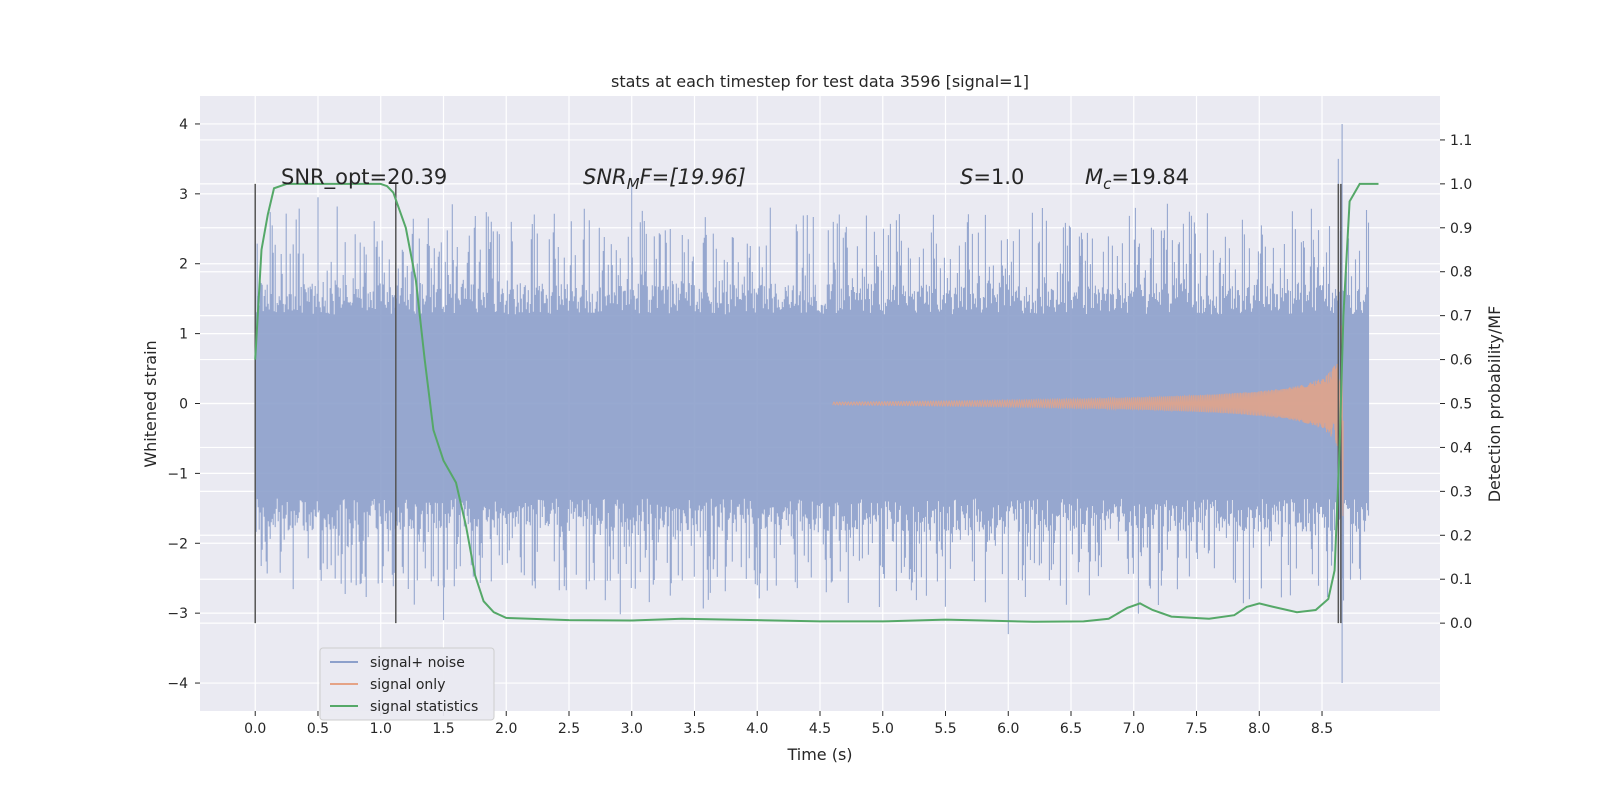 This screenshot has width=1600, height=800. What do you see at coordinates (1461, 273) in the screenshot?
I see `y-right-tick-label: 0.8` at bounding box center [1461, 273].